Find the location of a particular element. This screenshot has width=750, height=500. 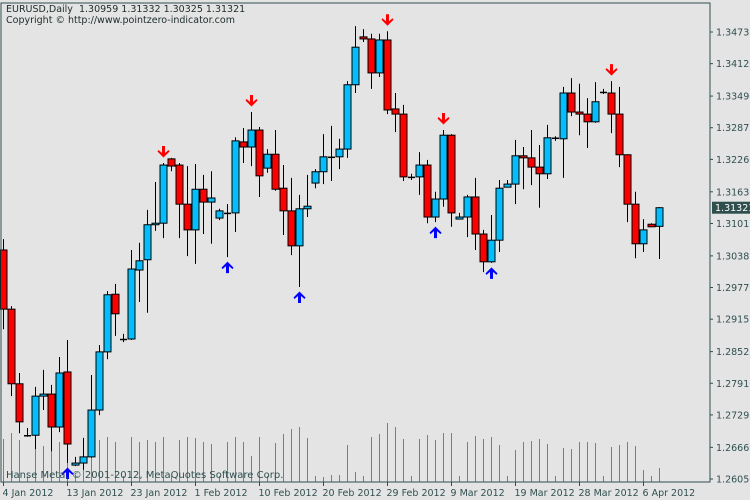

price-tick-label: 1.33490 is located at coordinates (733, 97).